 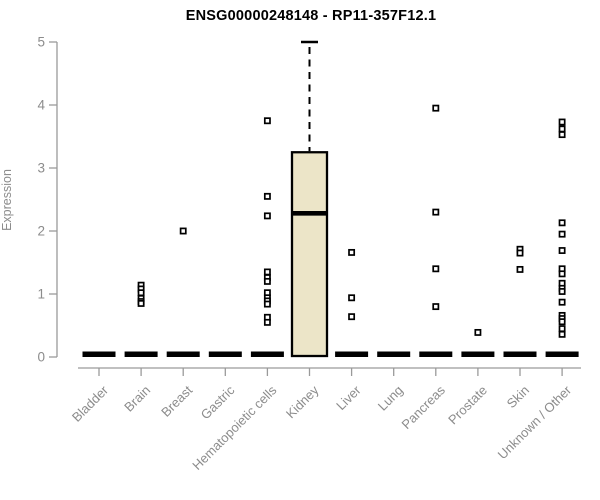 What do you see at coordinates (348, 397) in the screenshot?
I see `x-tick-label-liver: Liver` at bounding box center [348, 397].